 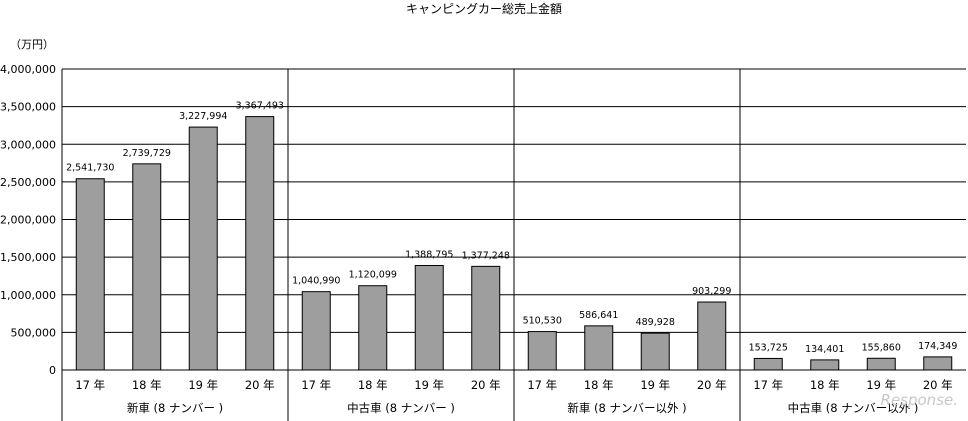 I want to click on y-tick-label: 1,000,000, so click(x=28, y=295).